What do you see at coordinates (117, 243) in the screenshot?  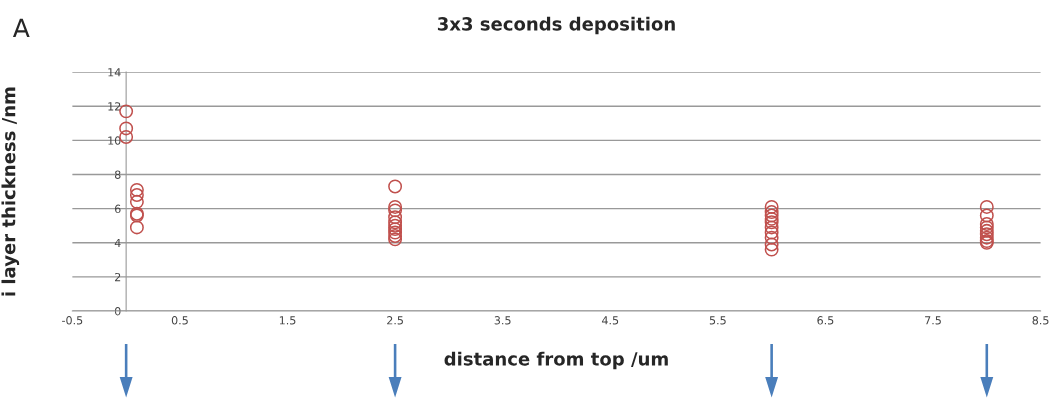 I see `y-tick-label: 4` at bounding box center [117, 243].